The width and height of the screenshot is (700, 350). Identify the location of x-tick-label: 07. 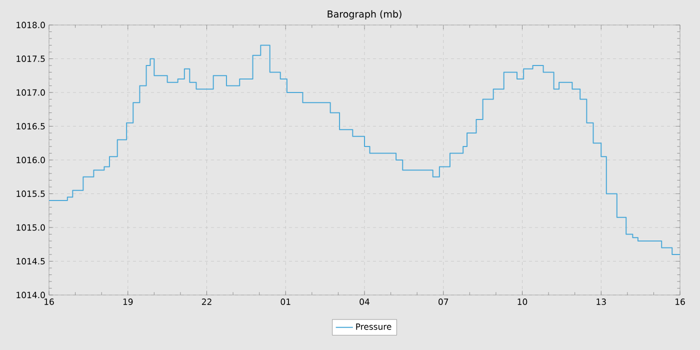
(443, 301).